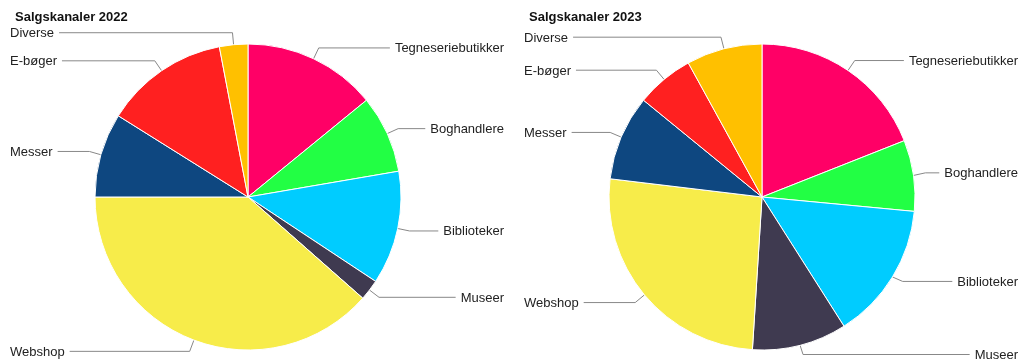 This screenshot has height=362, width=1028. I want to click on chart-title: Salgskanaler 2023, so click(585, 16).